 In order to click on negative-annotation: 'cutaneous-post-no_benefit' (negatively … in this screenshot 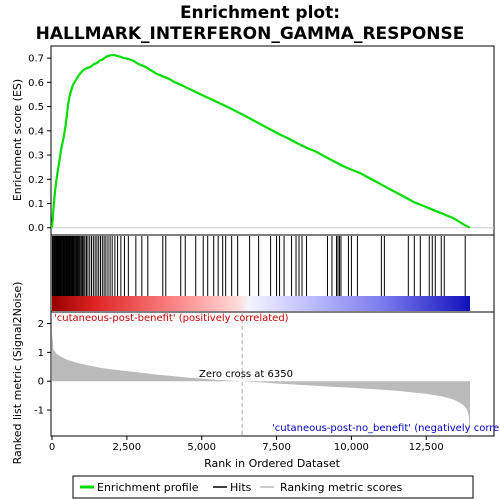, I will do `click(386, 428)`.